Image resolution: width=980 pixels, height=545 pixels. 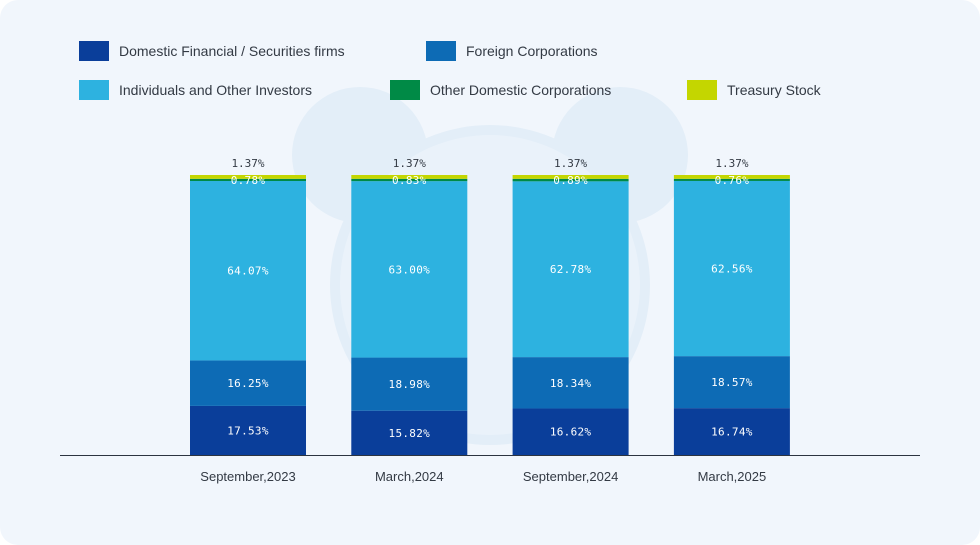 I want to click on data-label: 62.56%, so click(x=732, y=269).